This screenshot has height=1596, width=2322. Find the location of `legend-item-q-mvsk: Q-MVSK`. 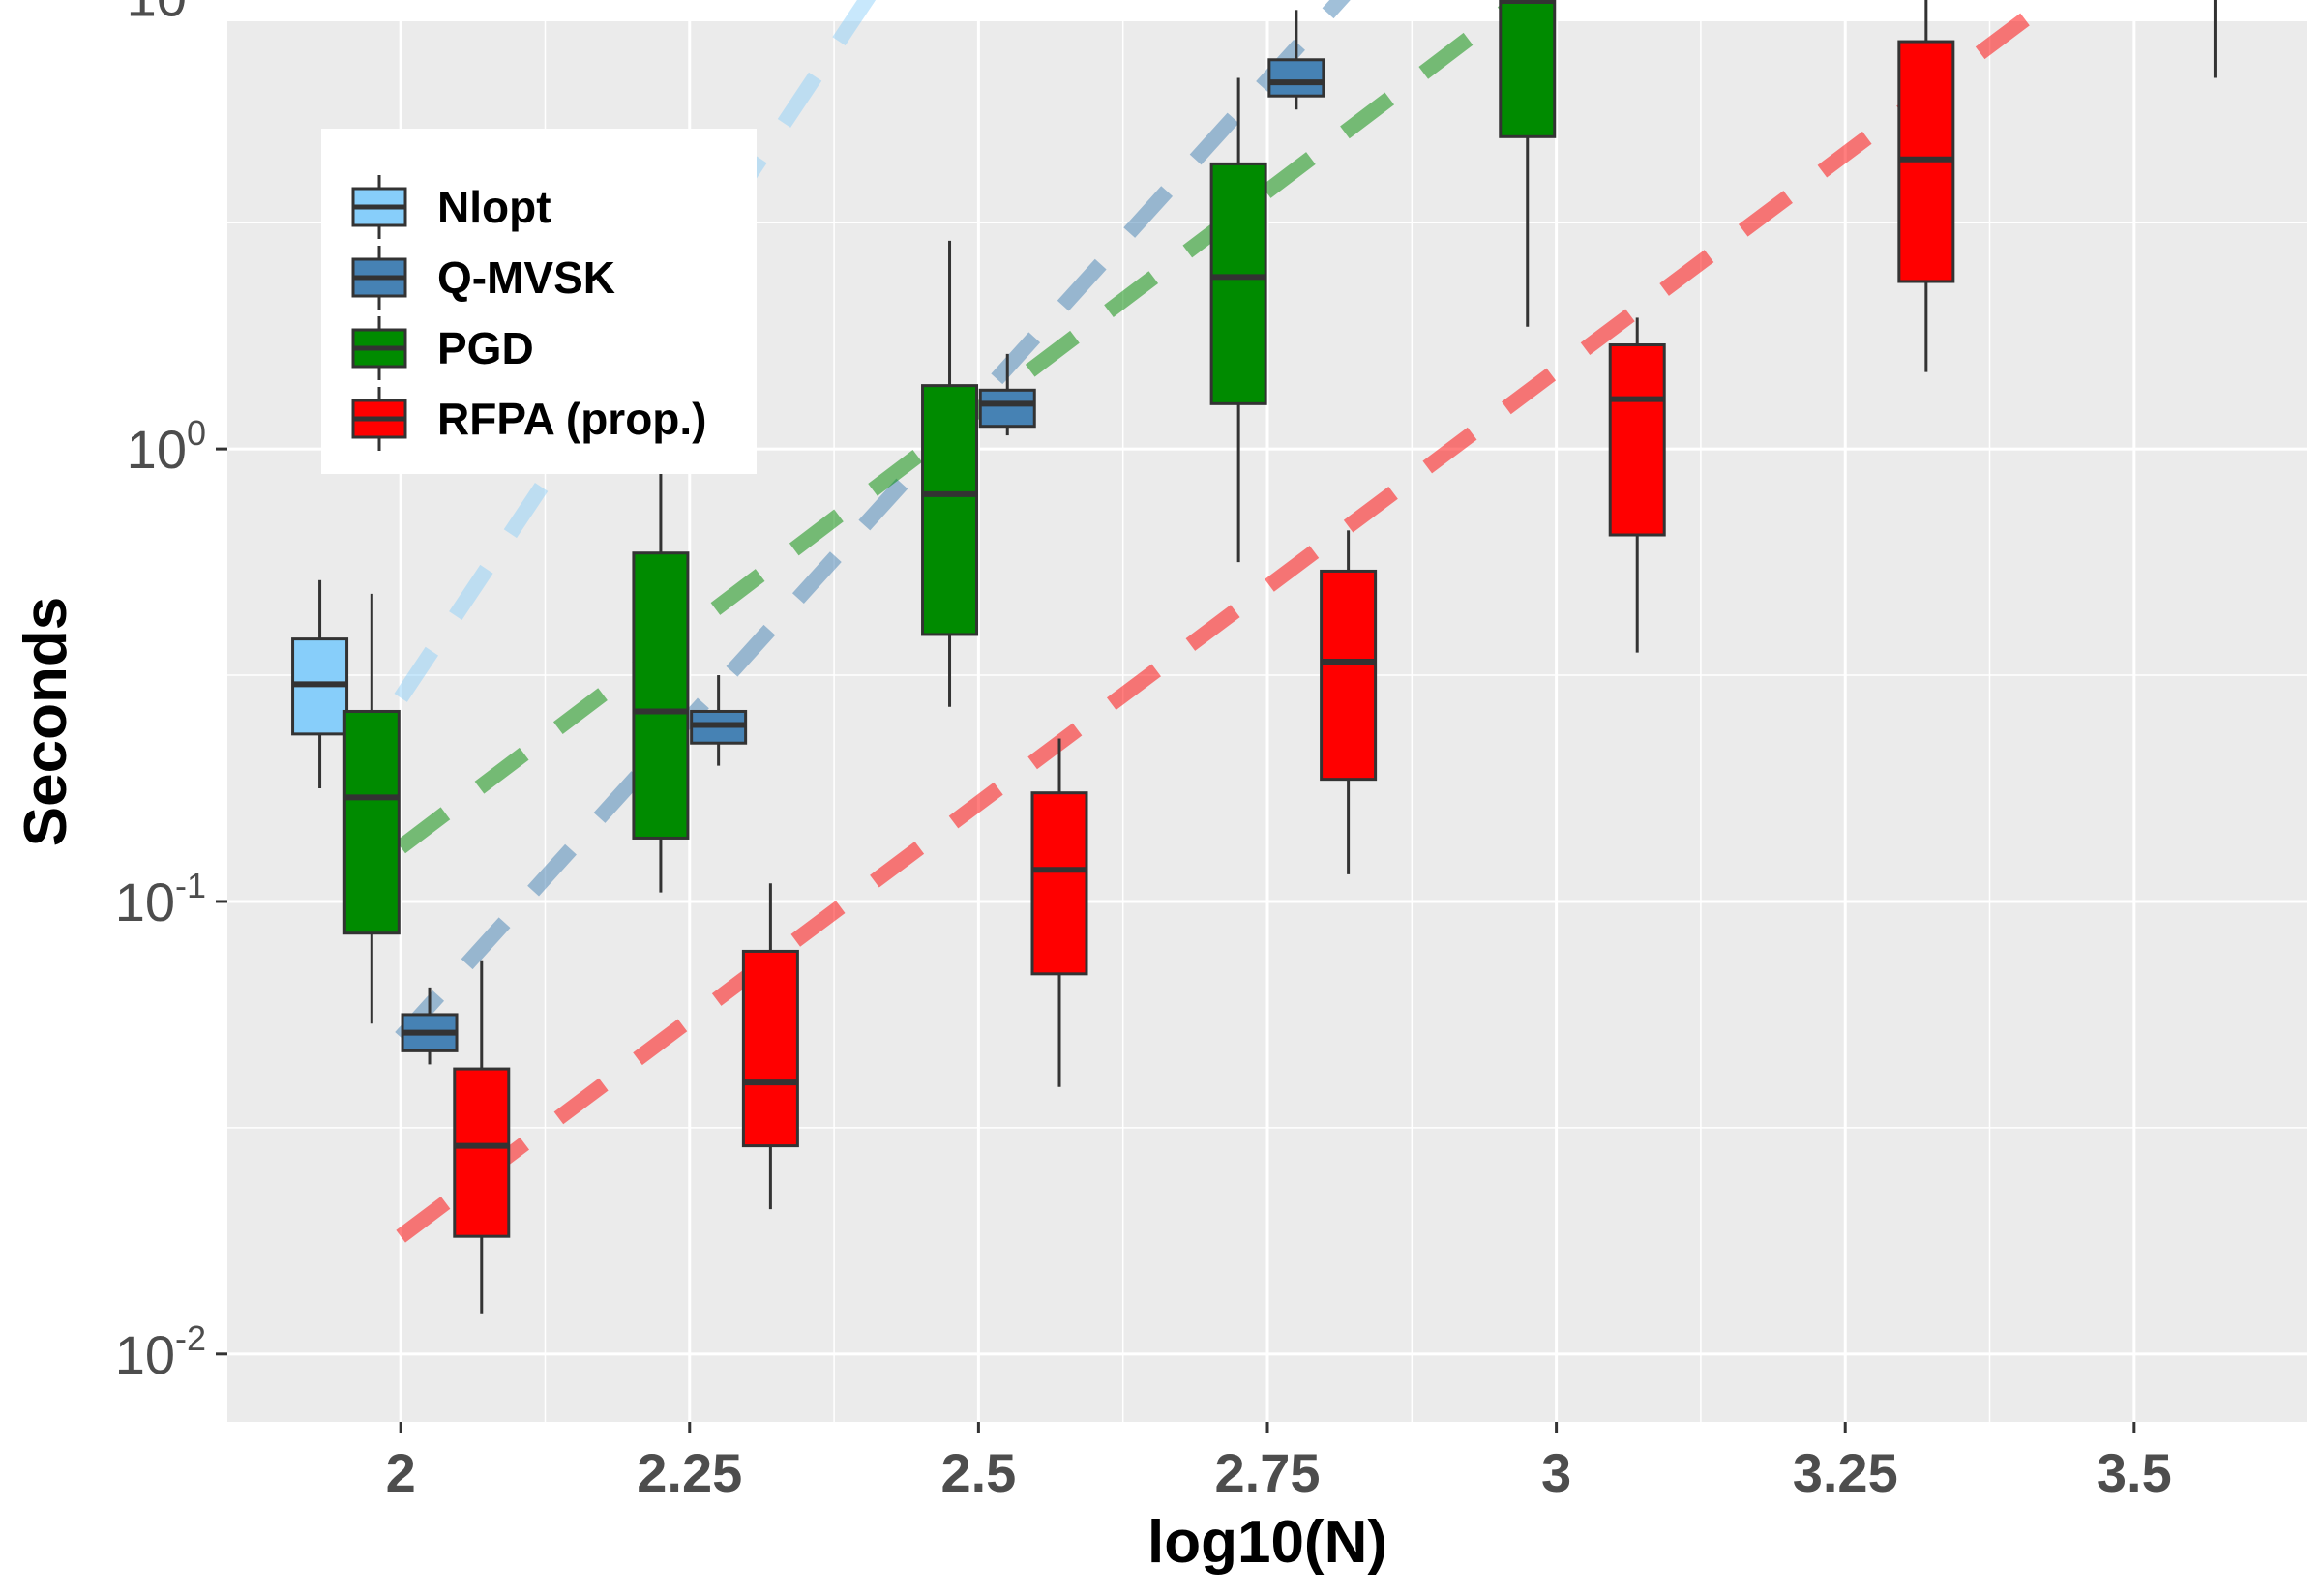

legend-item-q-mvsk: Q-MVSK is located at coordinates (483, 278).